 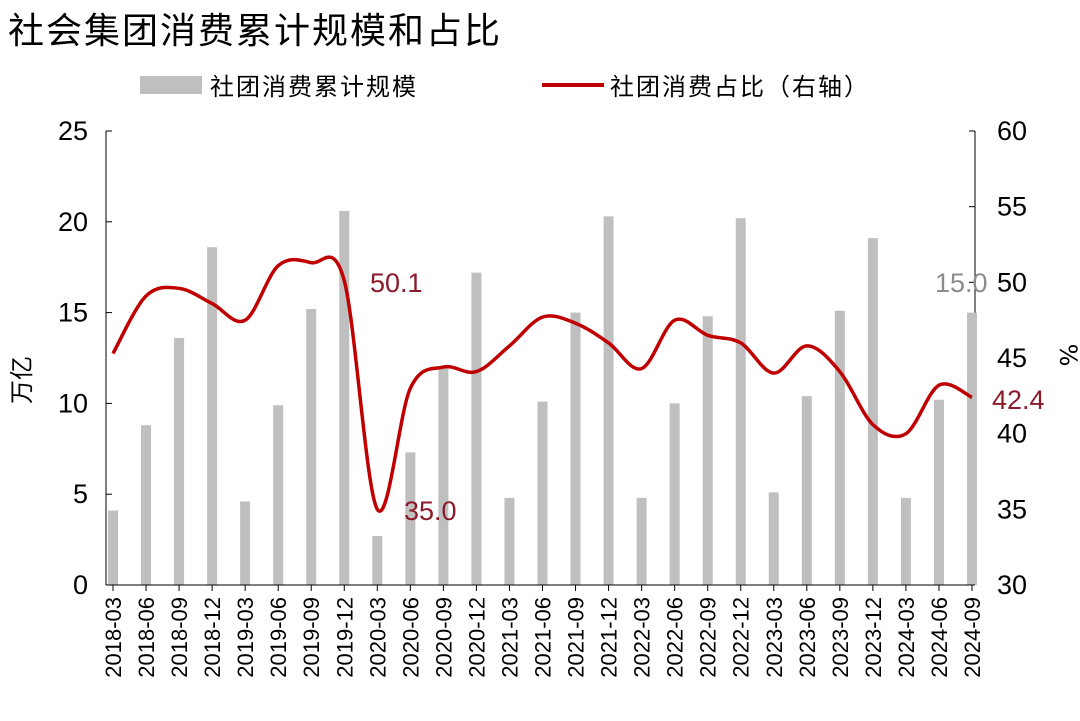 What do you see at coordinates (1018, 400) in the screenshot?
I see `data-label: 42.4` at bounding box center [1018, 400].